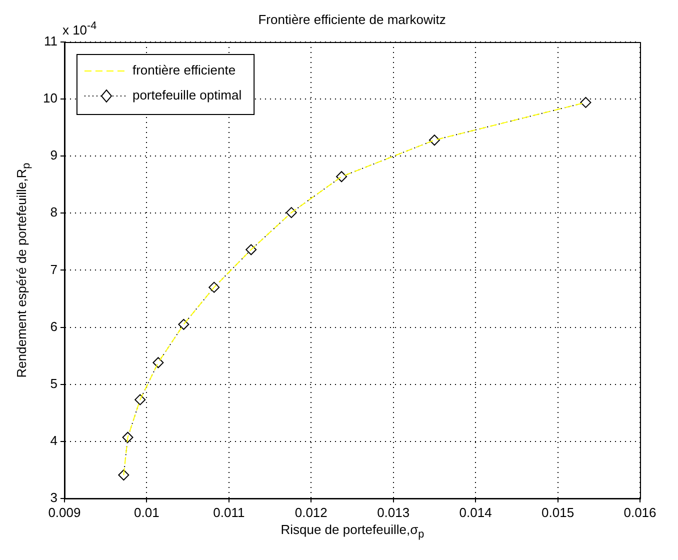  I want to click on y-tick-label: 4, so click(54, 440).